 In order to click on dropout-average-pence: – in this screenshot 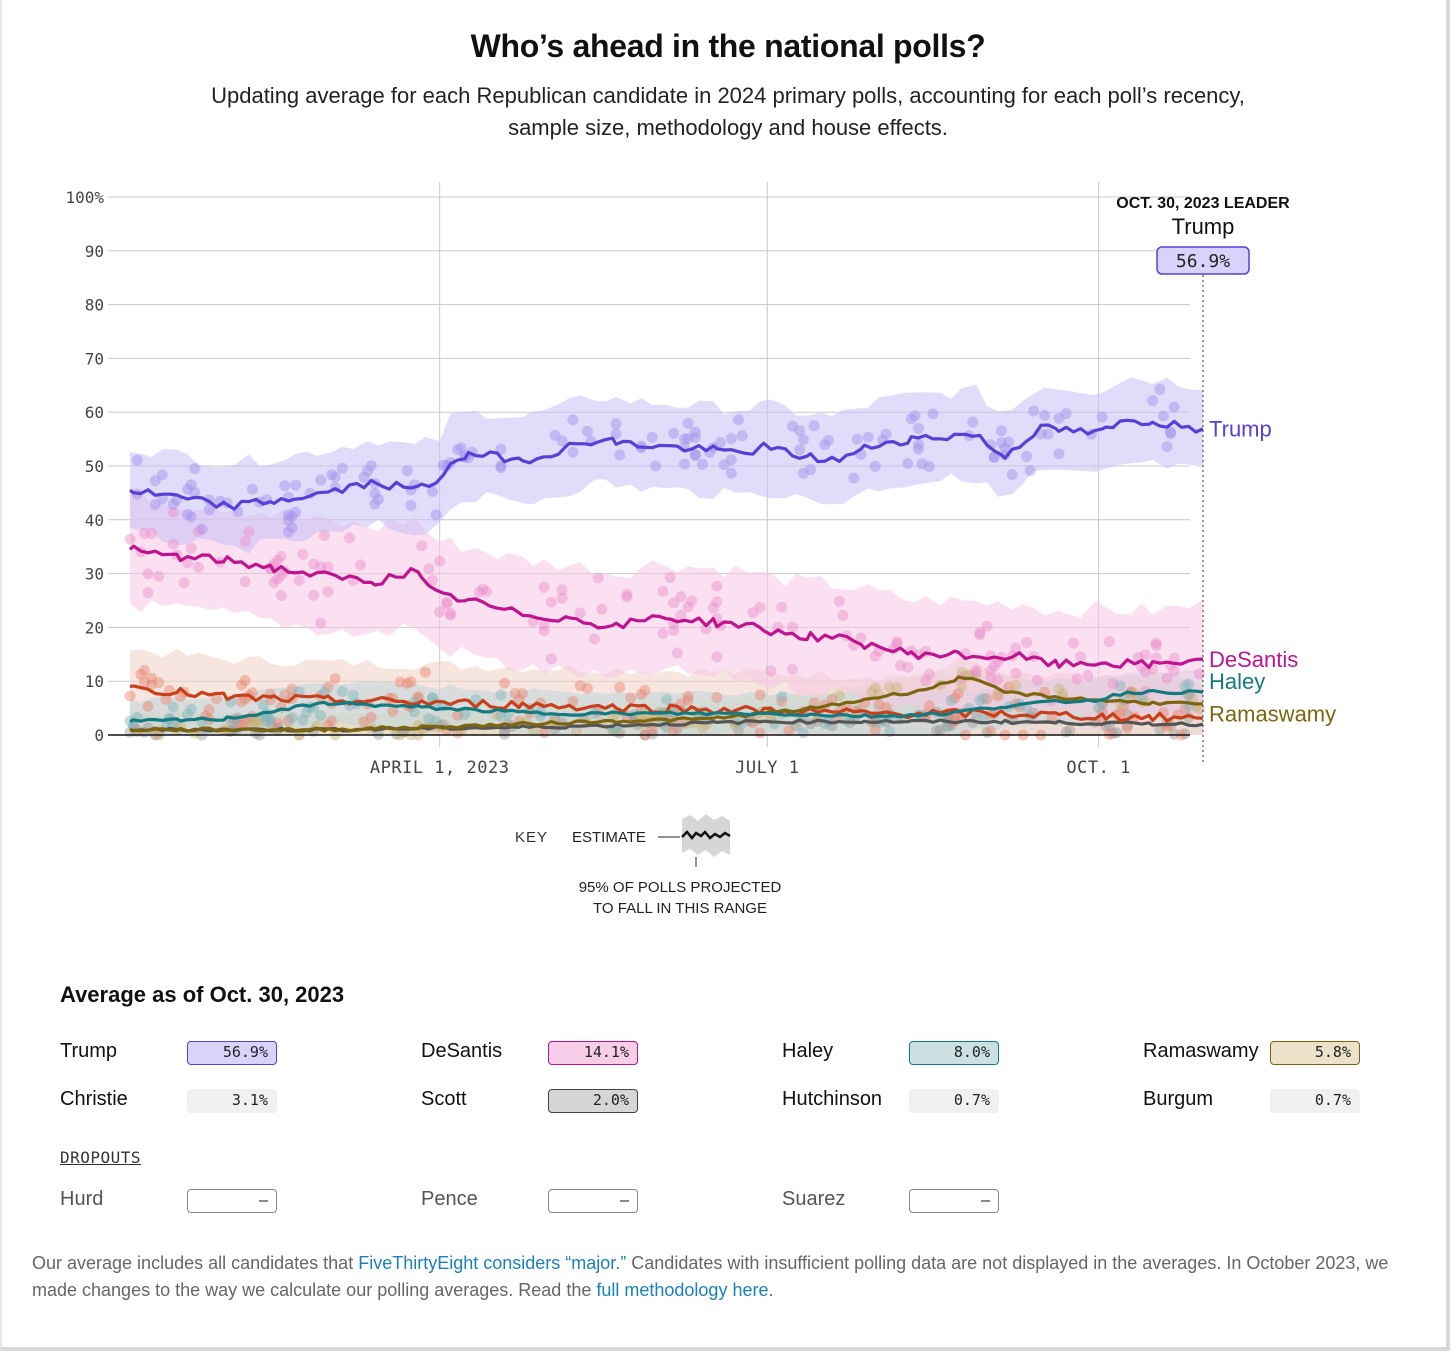, I will do `click(593, 1201)`.